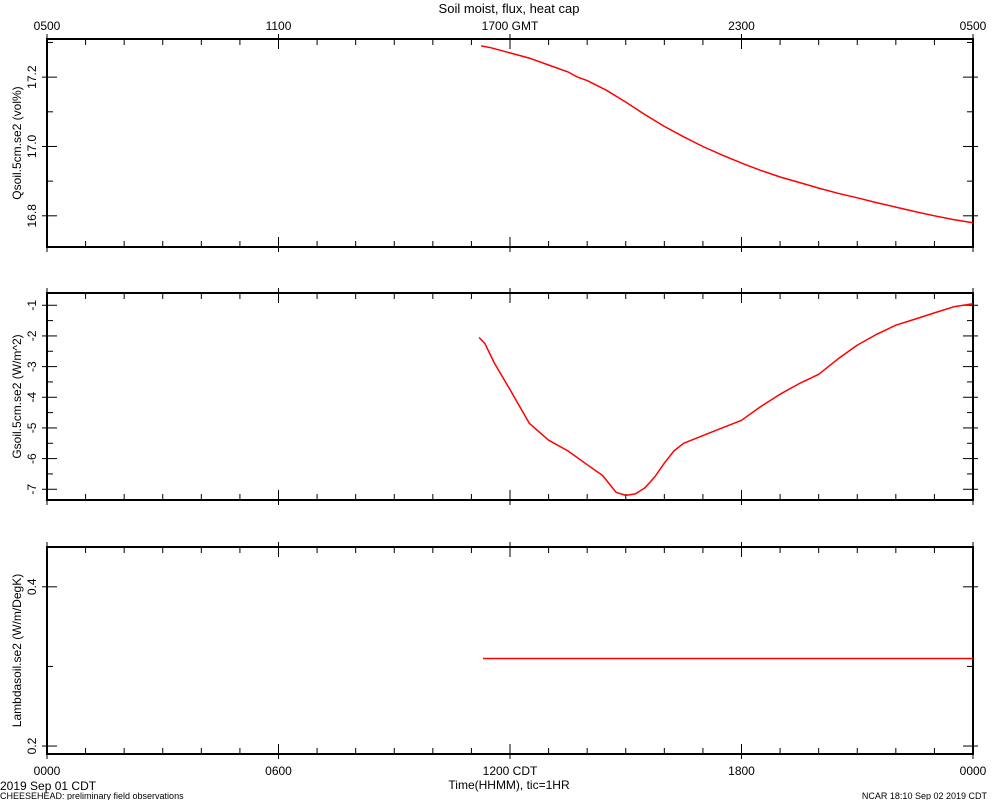 Image resolution: width=1000 pixels, height=800 pixels. I want to click on y-tick-label: -1, so click(32, 305).